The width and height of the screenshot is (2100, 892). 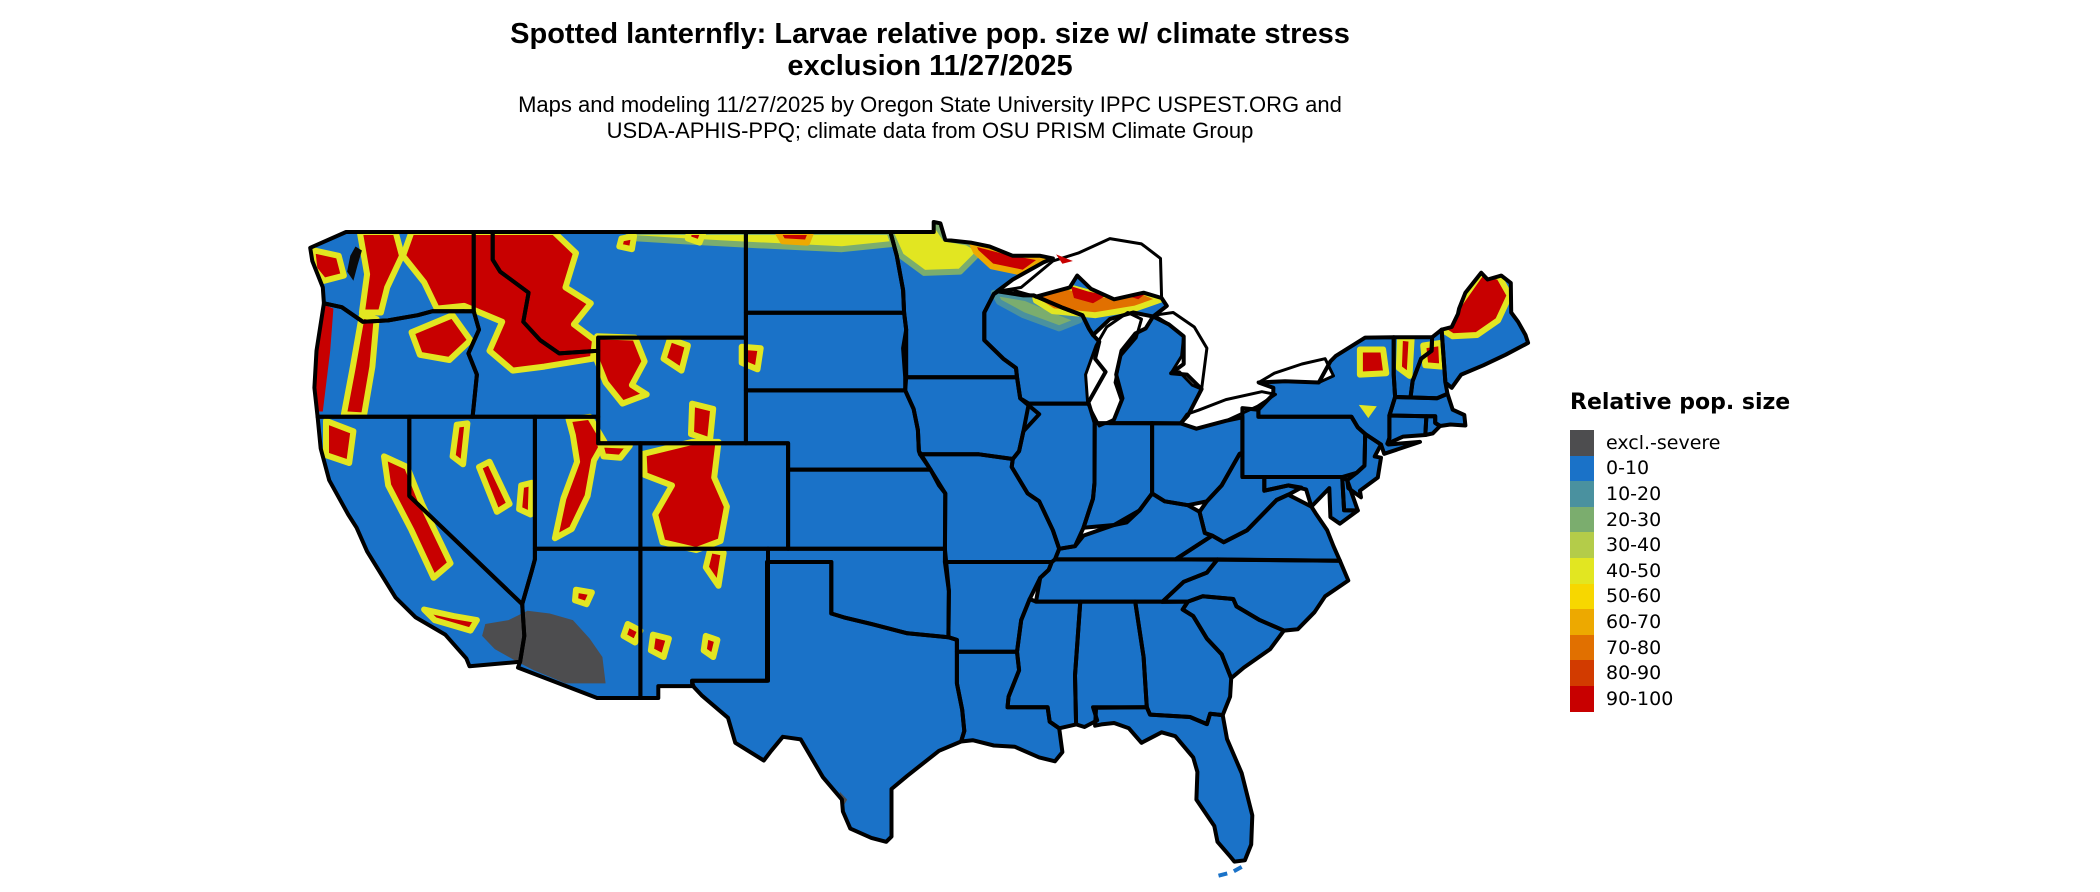 I want to click on state-border-me, so click(x=1485, y=330).